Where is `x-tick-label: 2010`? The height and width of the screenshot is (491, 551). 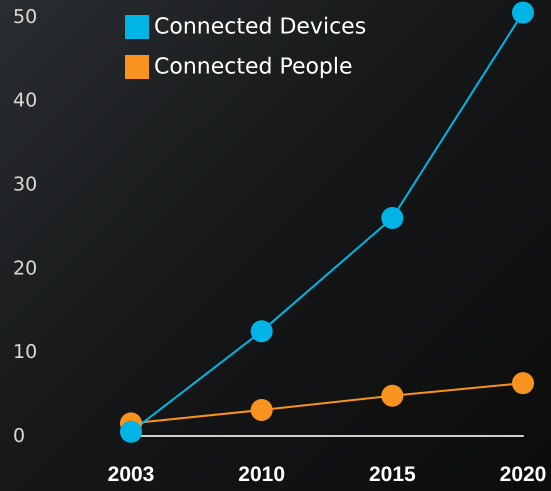 x-tick-label: 2010 is located at coordinates (262, 474).